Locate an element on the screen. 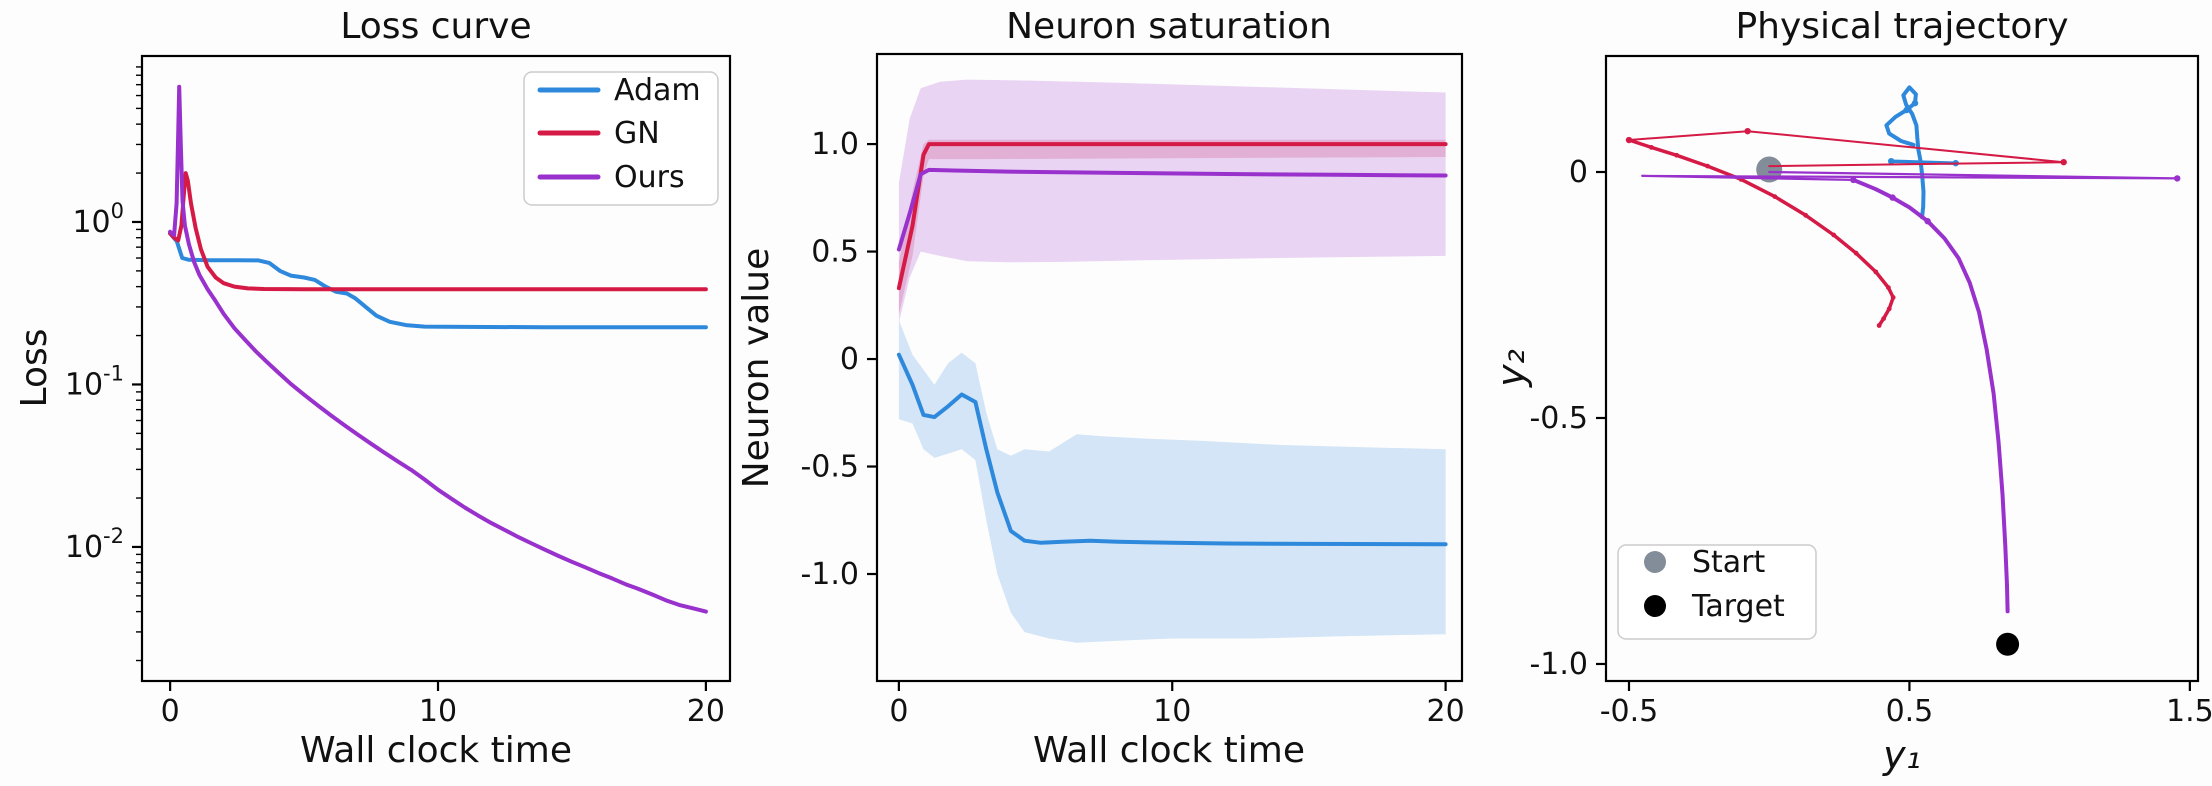 The width and height of the screenshot is (2212, 786). x-tick-label: 1.5 is located at coordinates (2189, 711).